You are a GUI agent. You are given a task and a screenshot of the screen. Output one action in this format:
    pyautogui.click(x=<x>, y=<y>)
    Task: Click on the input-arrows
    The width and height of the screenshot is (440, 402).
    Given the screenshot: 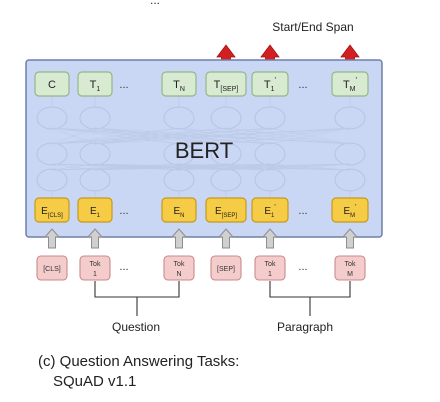 What is the action you would take?
    pyautogui.click(x=201, y=238)
    